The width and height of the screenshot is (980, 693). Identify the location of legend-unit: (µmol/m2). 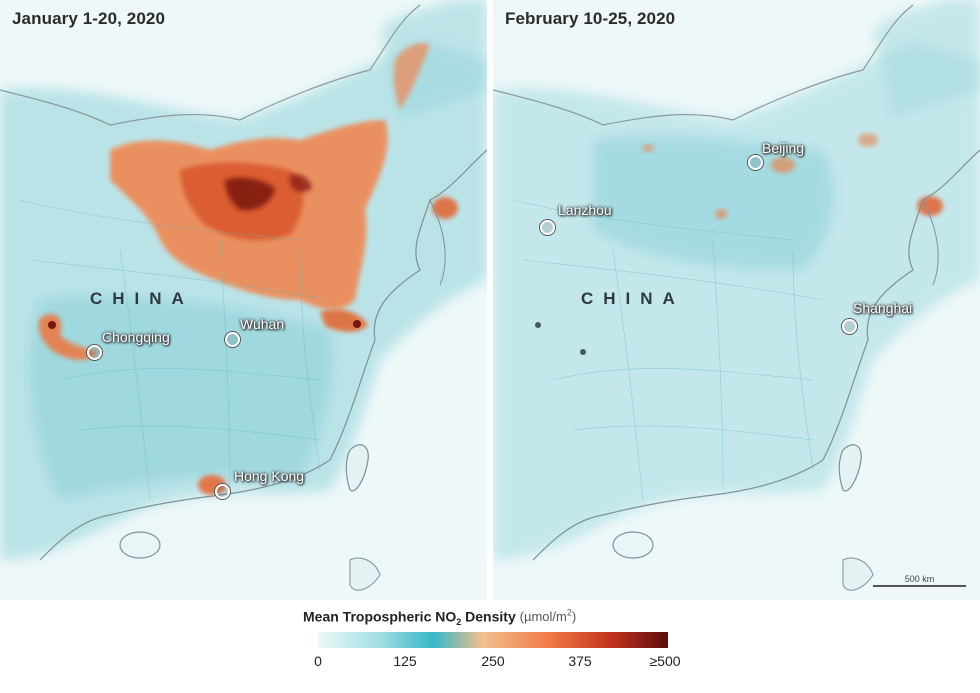
(548, 616).